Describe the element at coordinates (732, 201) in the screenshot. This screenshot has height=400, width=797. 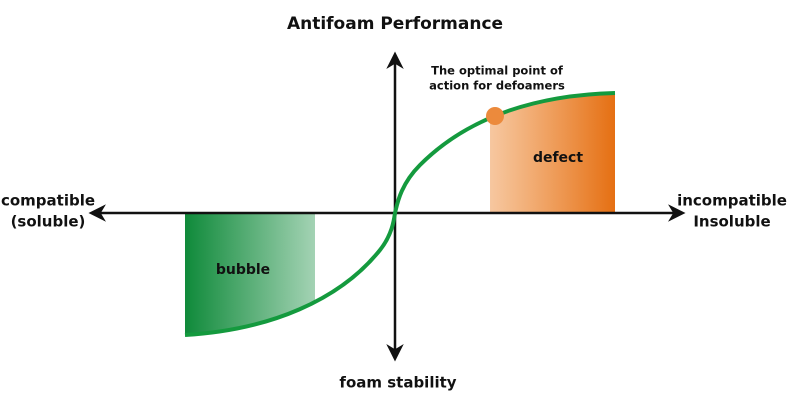
I see `axis-label: incompatible` at that location.